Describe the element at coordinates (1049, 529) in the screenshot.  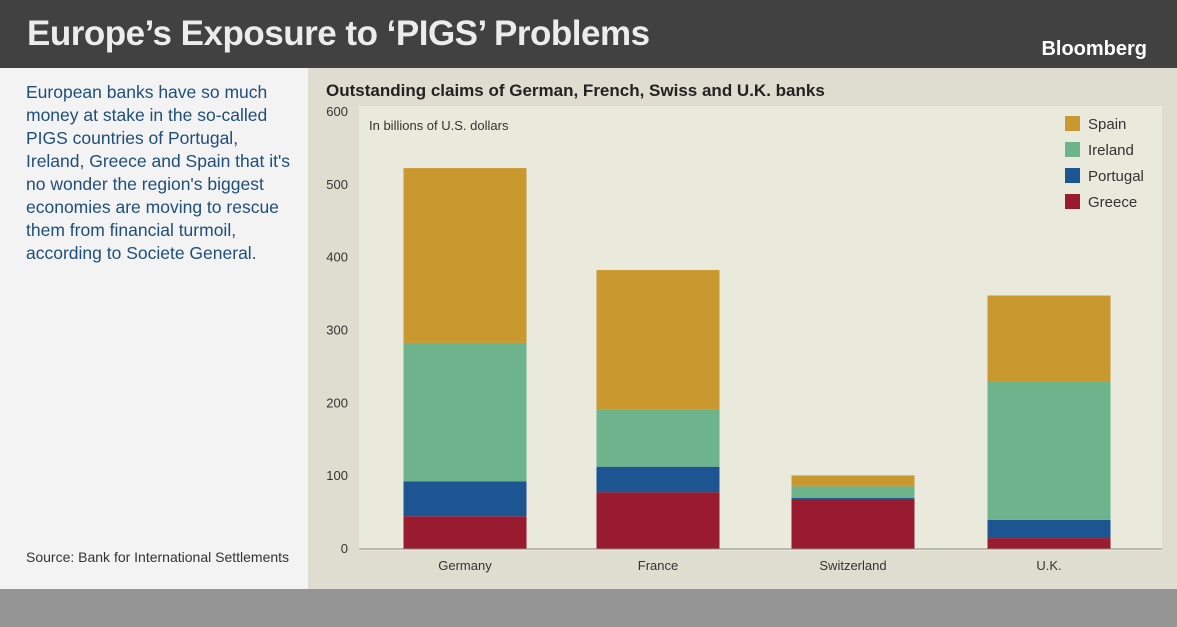
I see `bar-portugal-uk` at that location.